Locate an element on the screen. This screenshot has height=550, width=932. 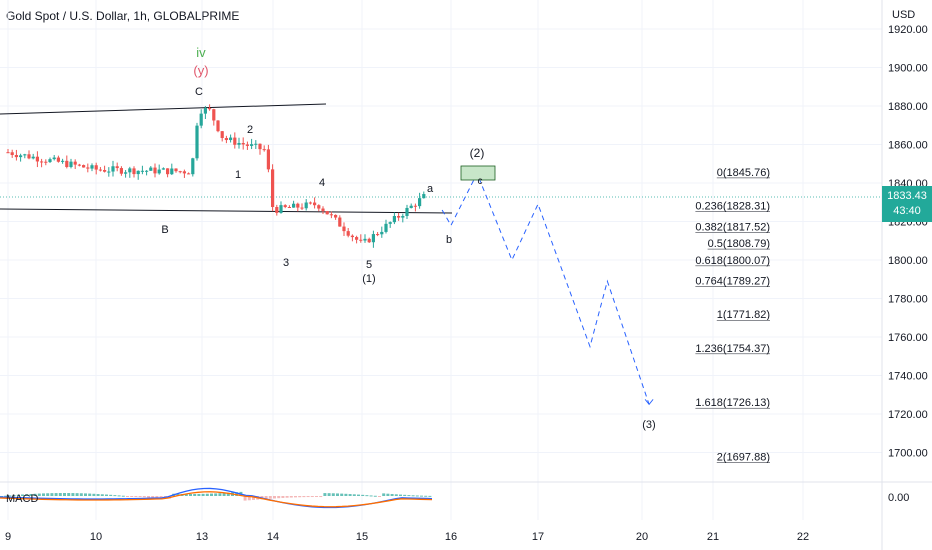
wave-label-2: 2 is located at coordinates (250, 130).